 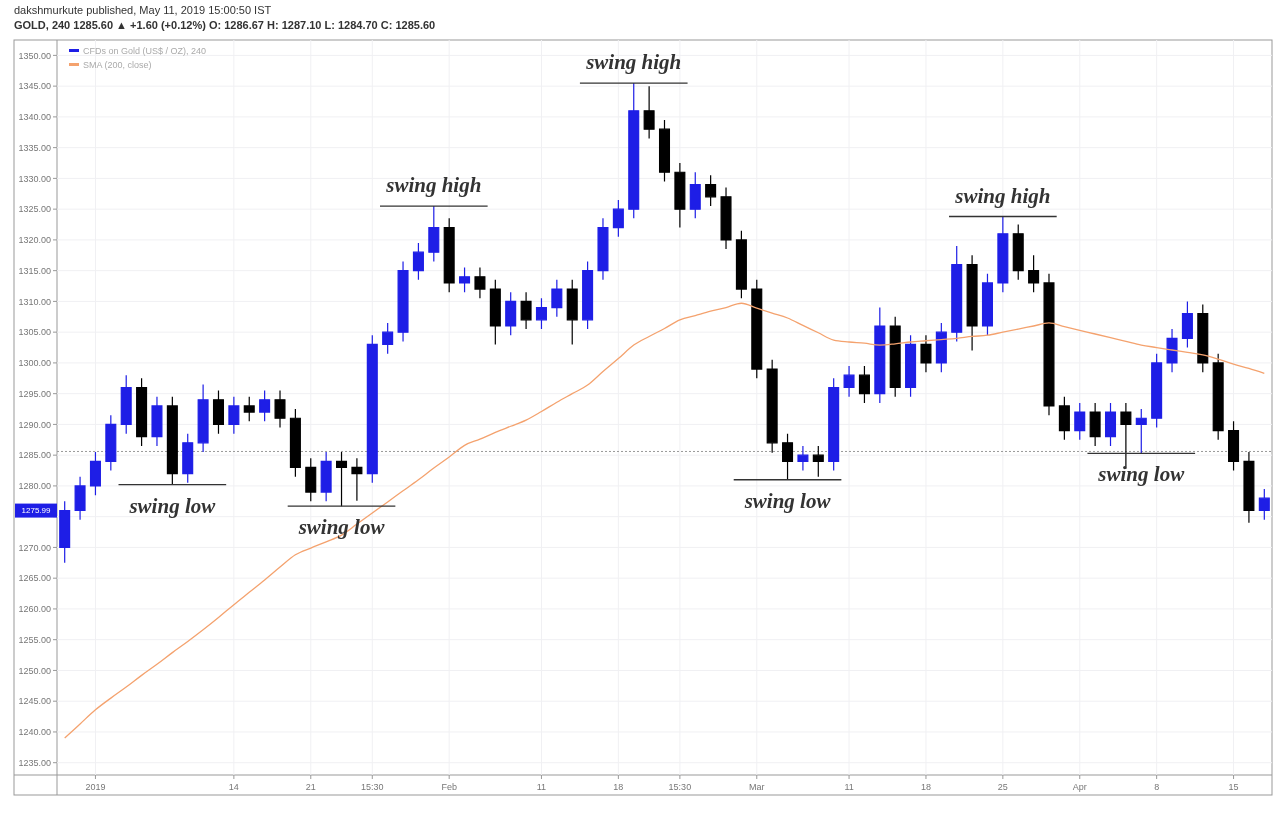 I want to click on y-tick-label: 1270.00, so click(x=34, y=547).